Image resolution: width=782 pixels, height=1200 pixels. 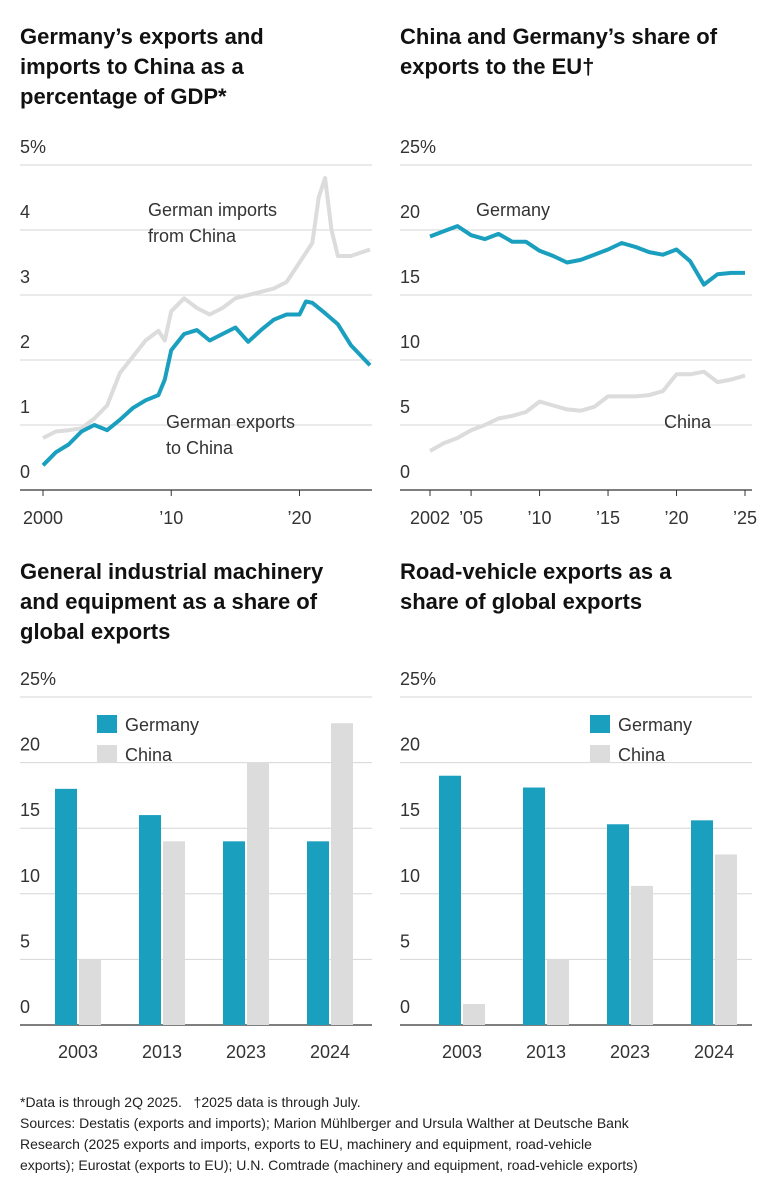 What do you see at coordinates (25, 407) in the screenshot?
I see `y-tick-label: 1` at bounding box center [25, 407].